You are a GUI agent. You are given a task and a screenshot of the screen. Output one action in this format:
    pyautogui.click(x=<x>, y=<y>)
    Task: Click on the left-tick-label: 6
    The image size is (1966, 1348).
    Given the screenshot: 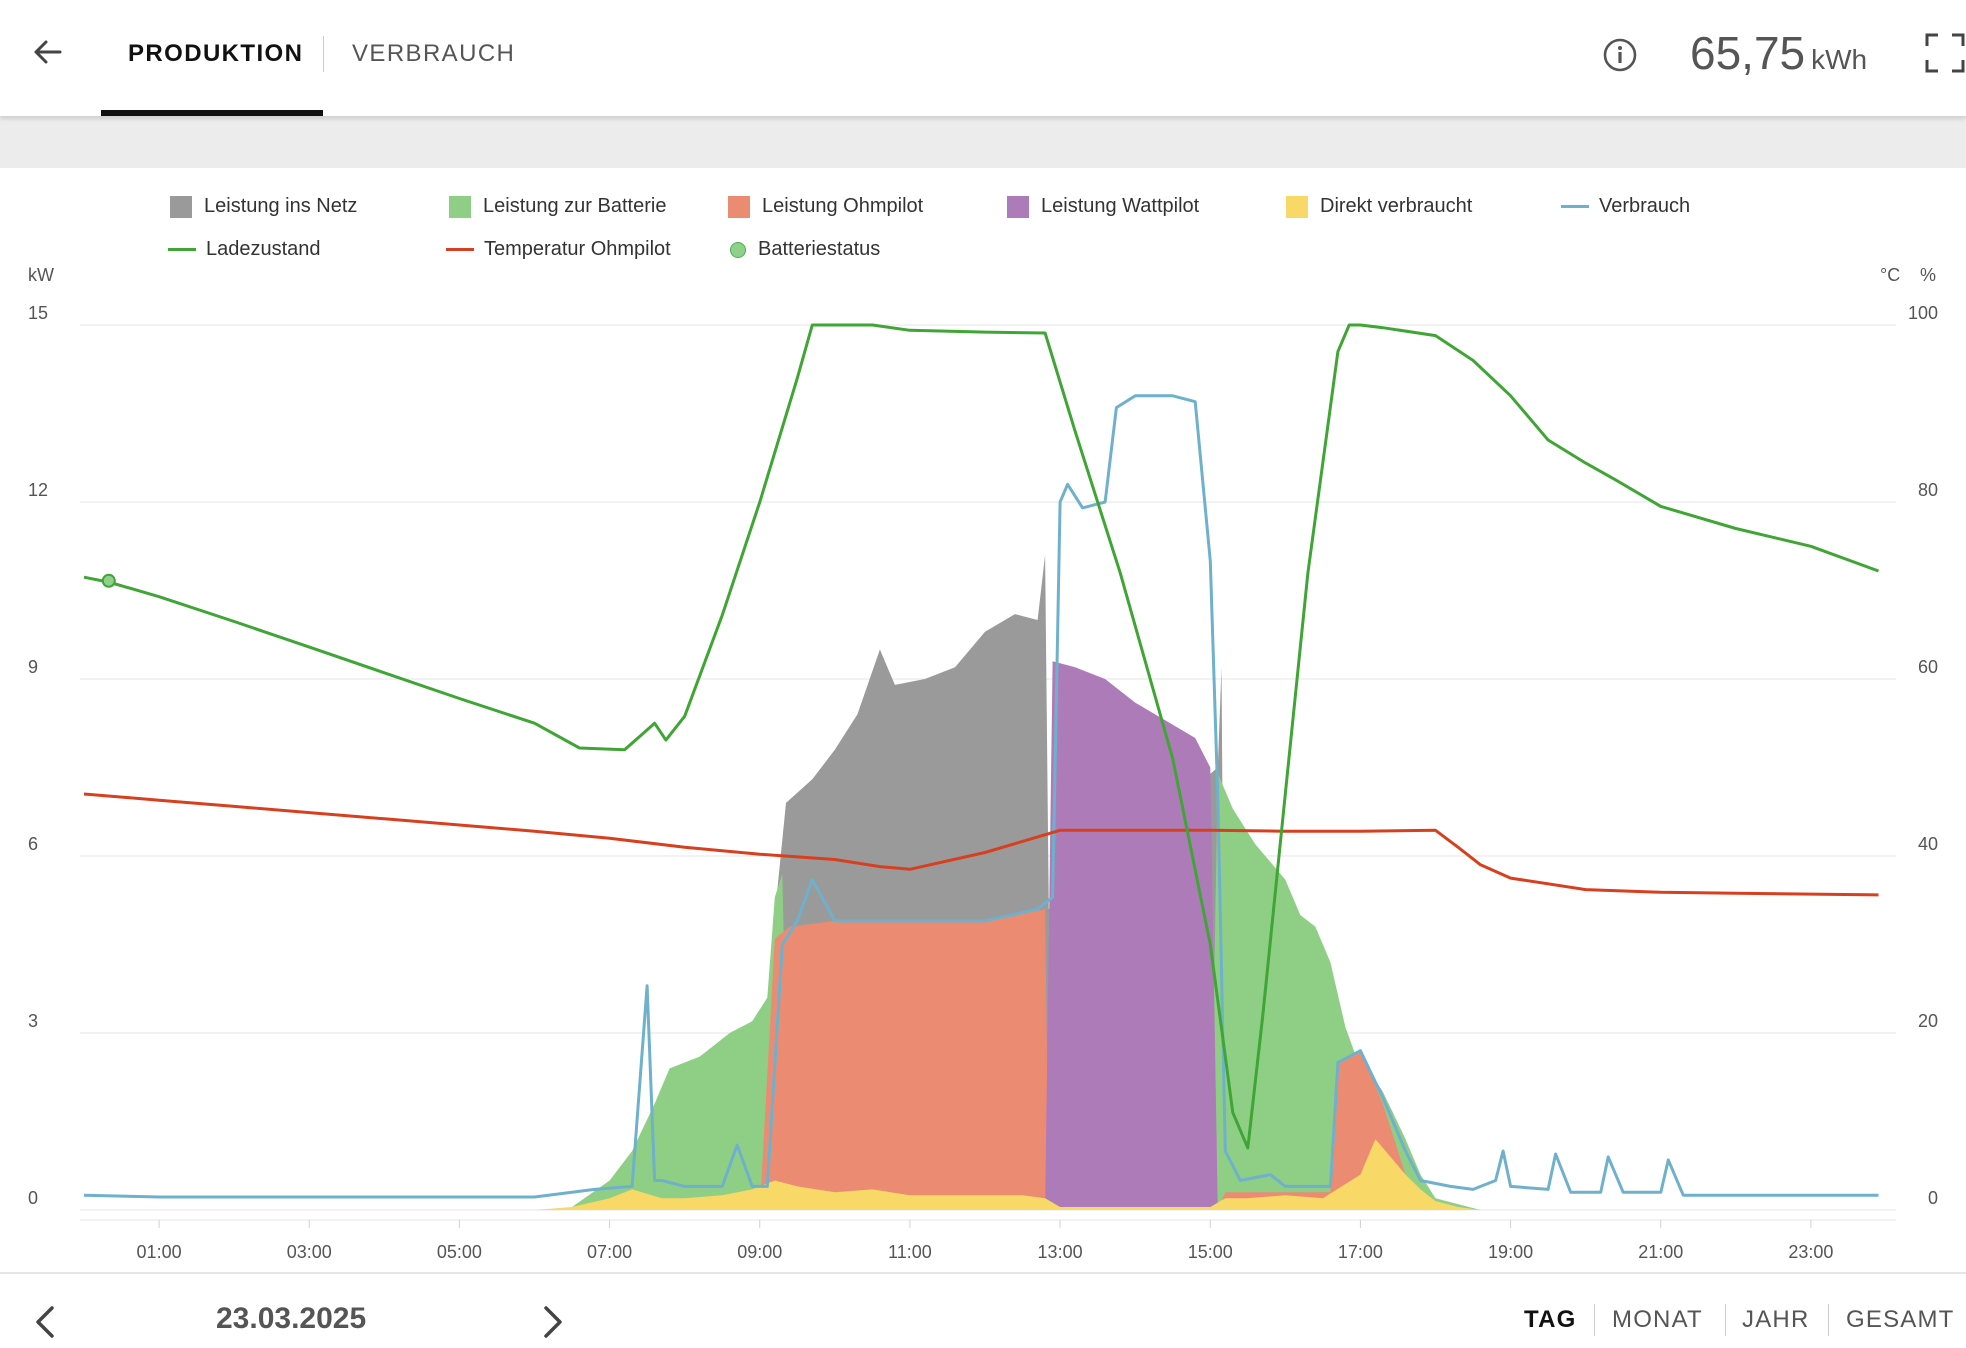 What is the action you would take?
    pyautogui.click(x=33, y=844)
    